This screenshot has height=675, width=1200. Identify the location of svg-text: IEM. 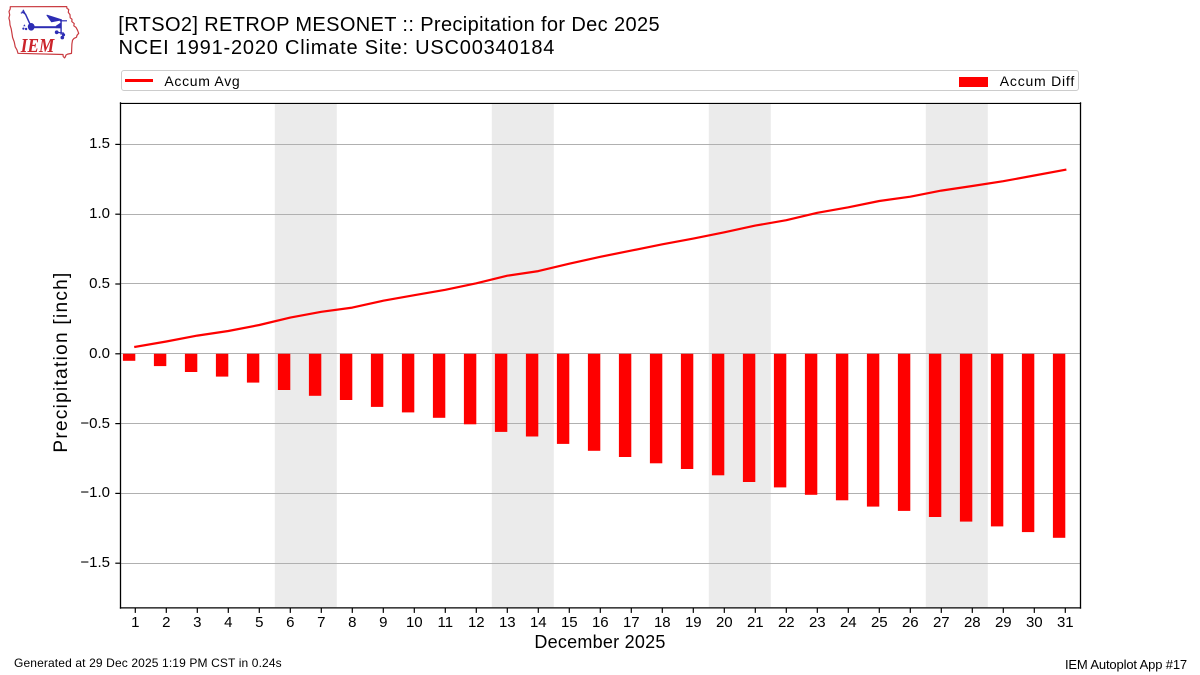
(37, 46).